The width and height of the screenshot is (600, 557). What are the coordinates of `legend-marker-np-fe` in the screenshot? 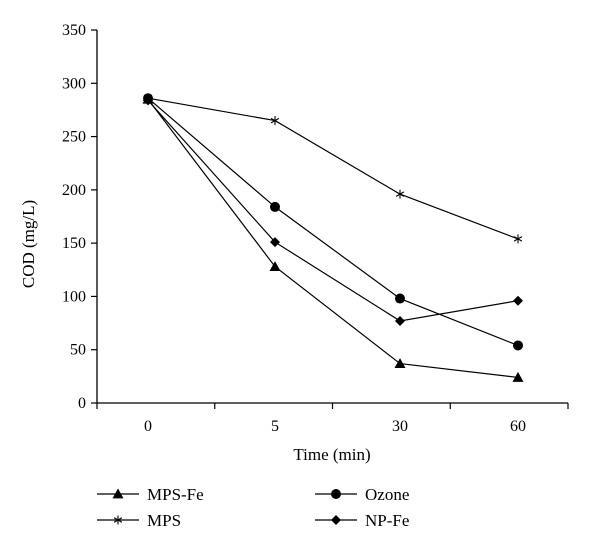 It's located at (336, 520).